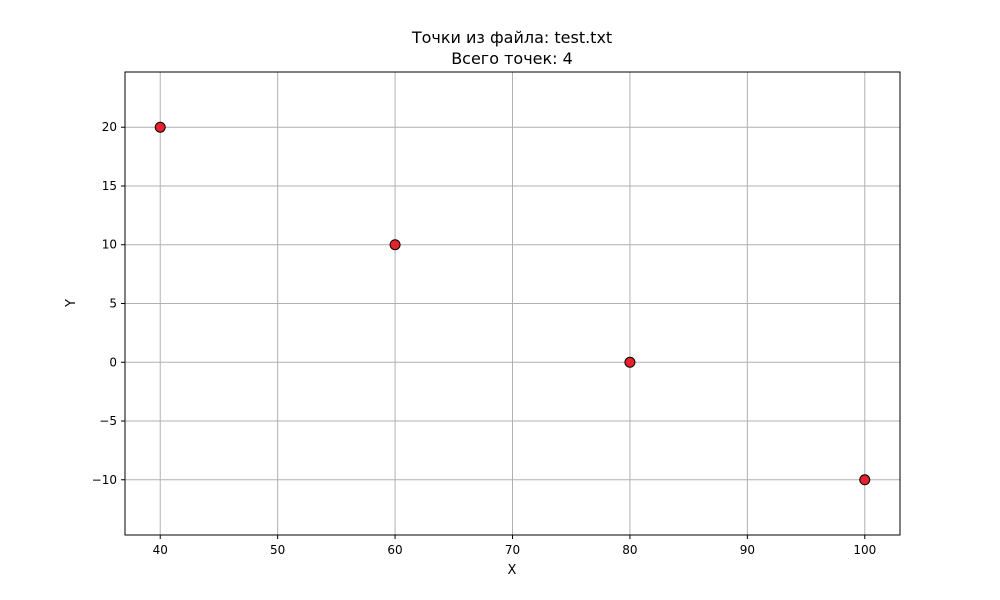  I want to click on y-axis-label: Y, so click(71, 303).